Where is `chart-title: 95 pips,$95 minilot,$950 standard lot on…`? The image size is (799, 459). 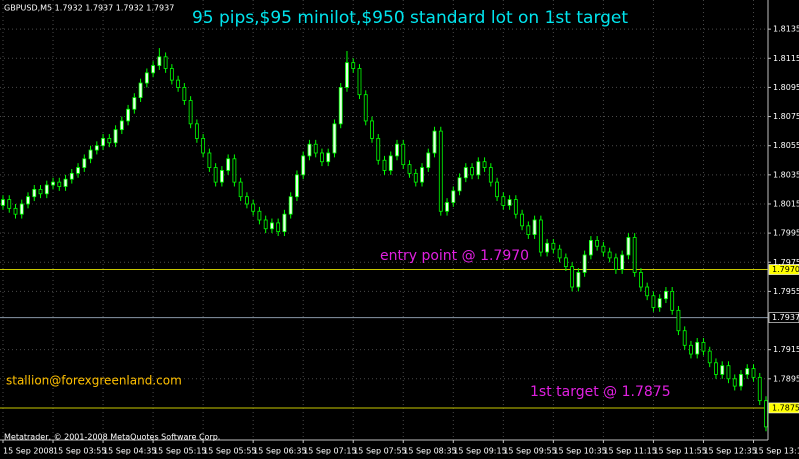
chart-title: 95 pips,$95 minilot,$950 standard lot on… is located at coordinates (410, 18).